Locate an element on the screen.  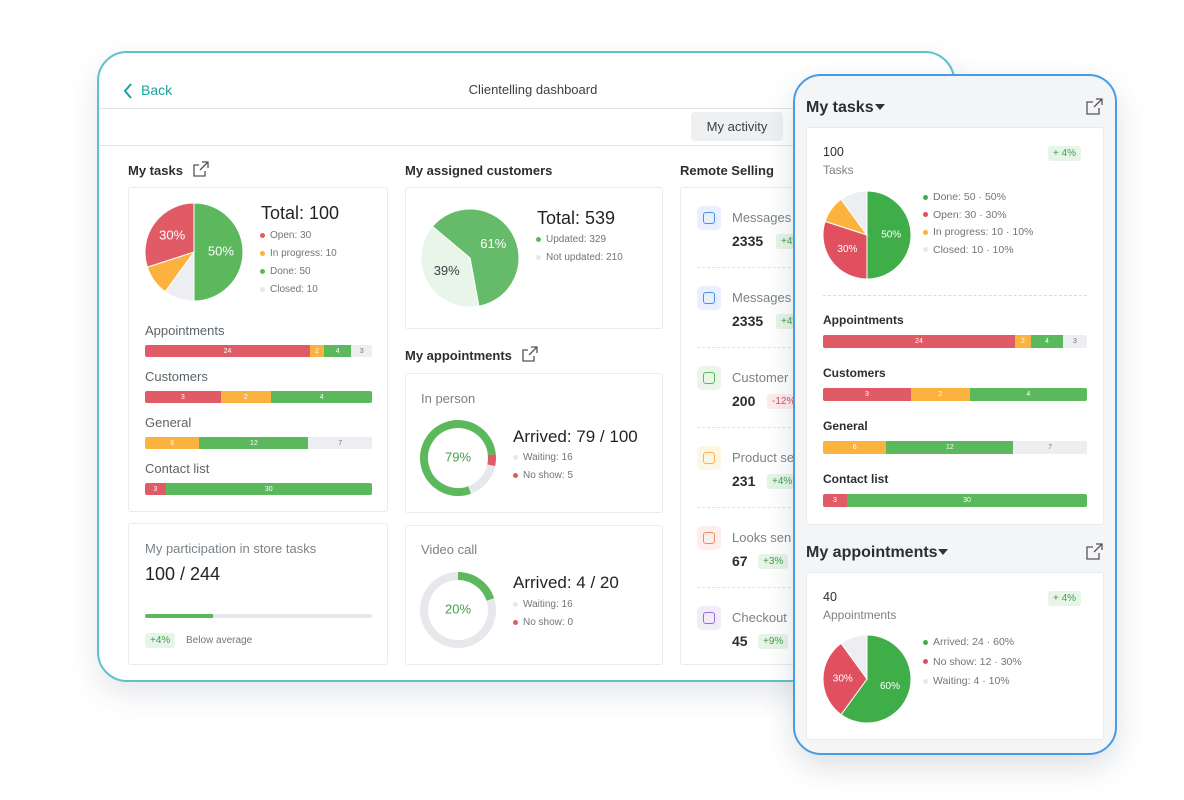
card-title: In person is located at coordinates (448, 398).